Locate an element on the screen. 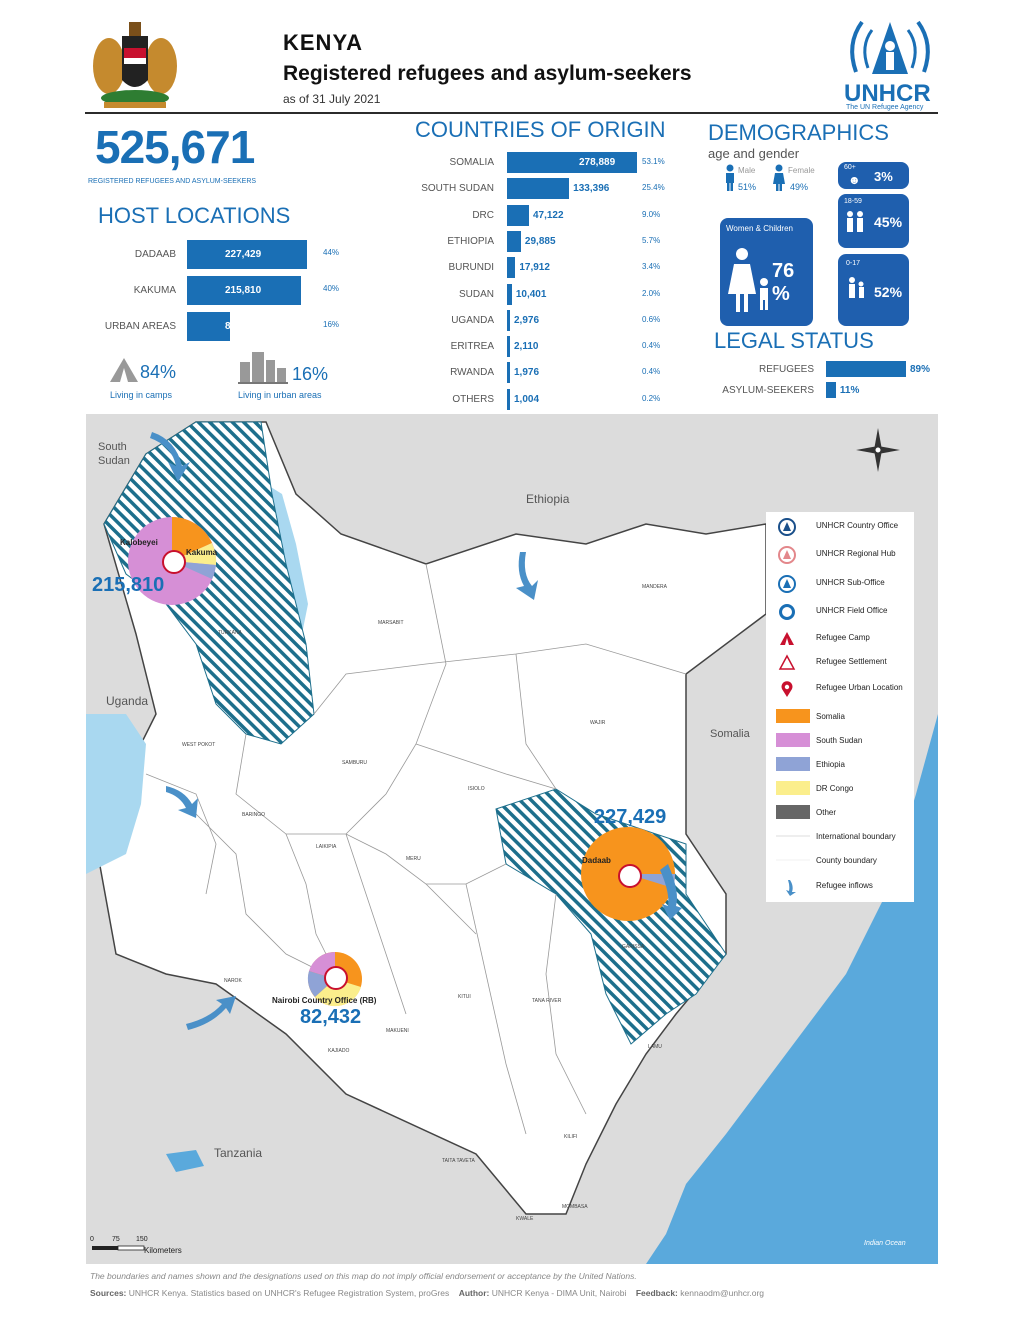 The width and height of the screenshot is (1024, 1325). feedback-email: kennaodm@unhcr.org is located at coordinates (722, 1293).